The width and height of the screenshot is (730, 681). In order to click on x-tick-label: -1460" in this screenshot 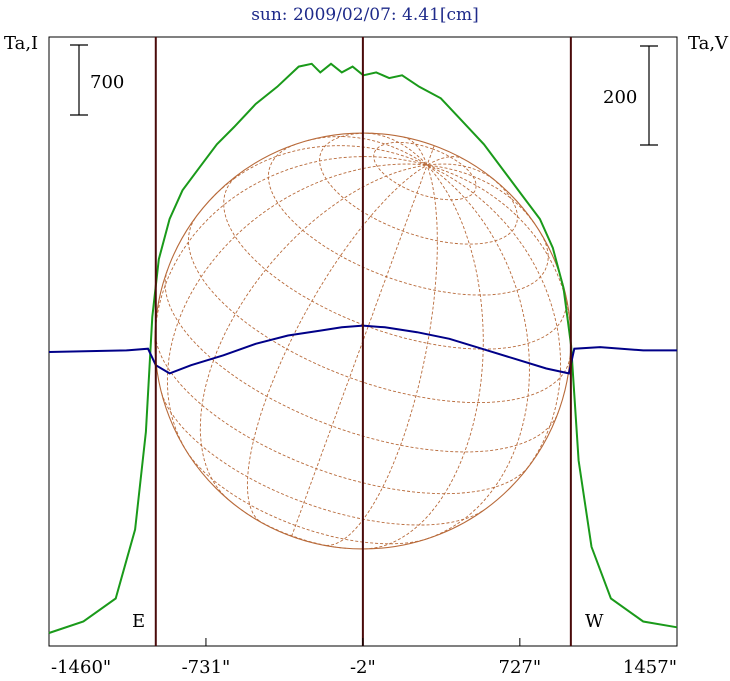, I will do `click(81, 667)`.